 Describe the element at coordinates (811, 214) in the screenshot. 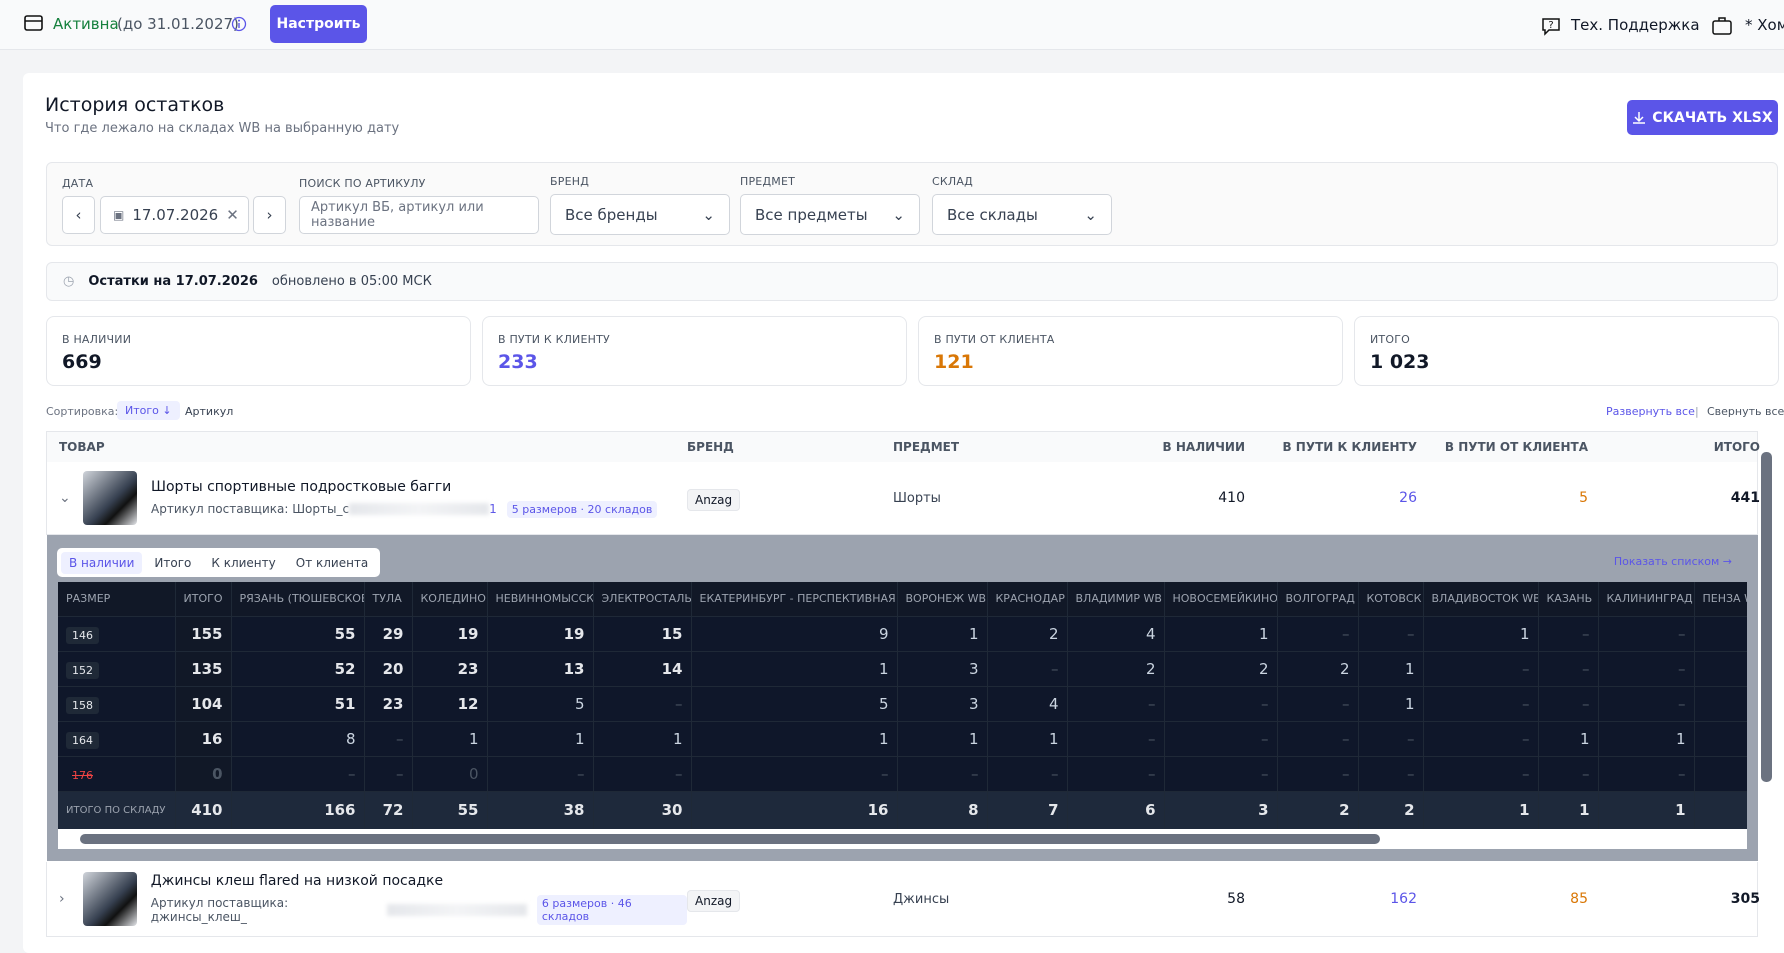

I see `subject-value: Все предметы` at that location.